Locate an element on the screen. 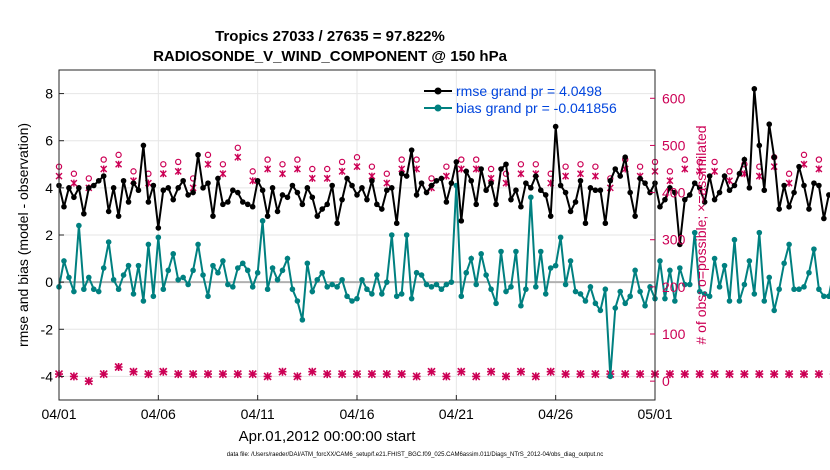 This screenshot has width=830, height=470. y-right-tick-label: 400 is located at coordinates (674, 193).